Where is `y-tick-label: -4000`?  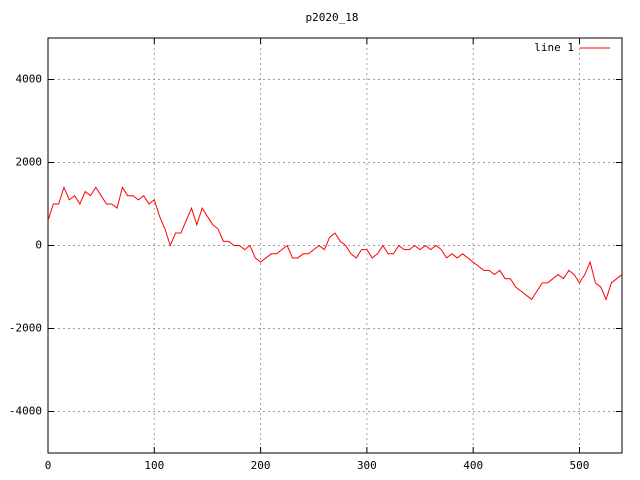 y-tick-label: -4000 is located at coordinates (25, 411).